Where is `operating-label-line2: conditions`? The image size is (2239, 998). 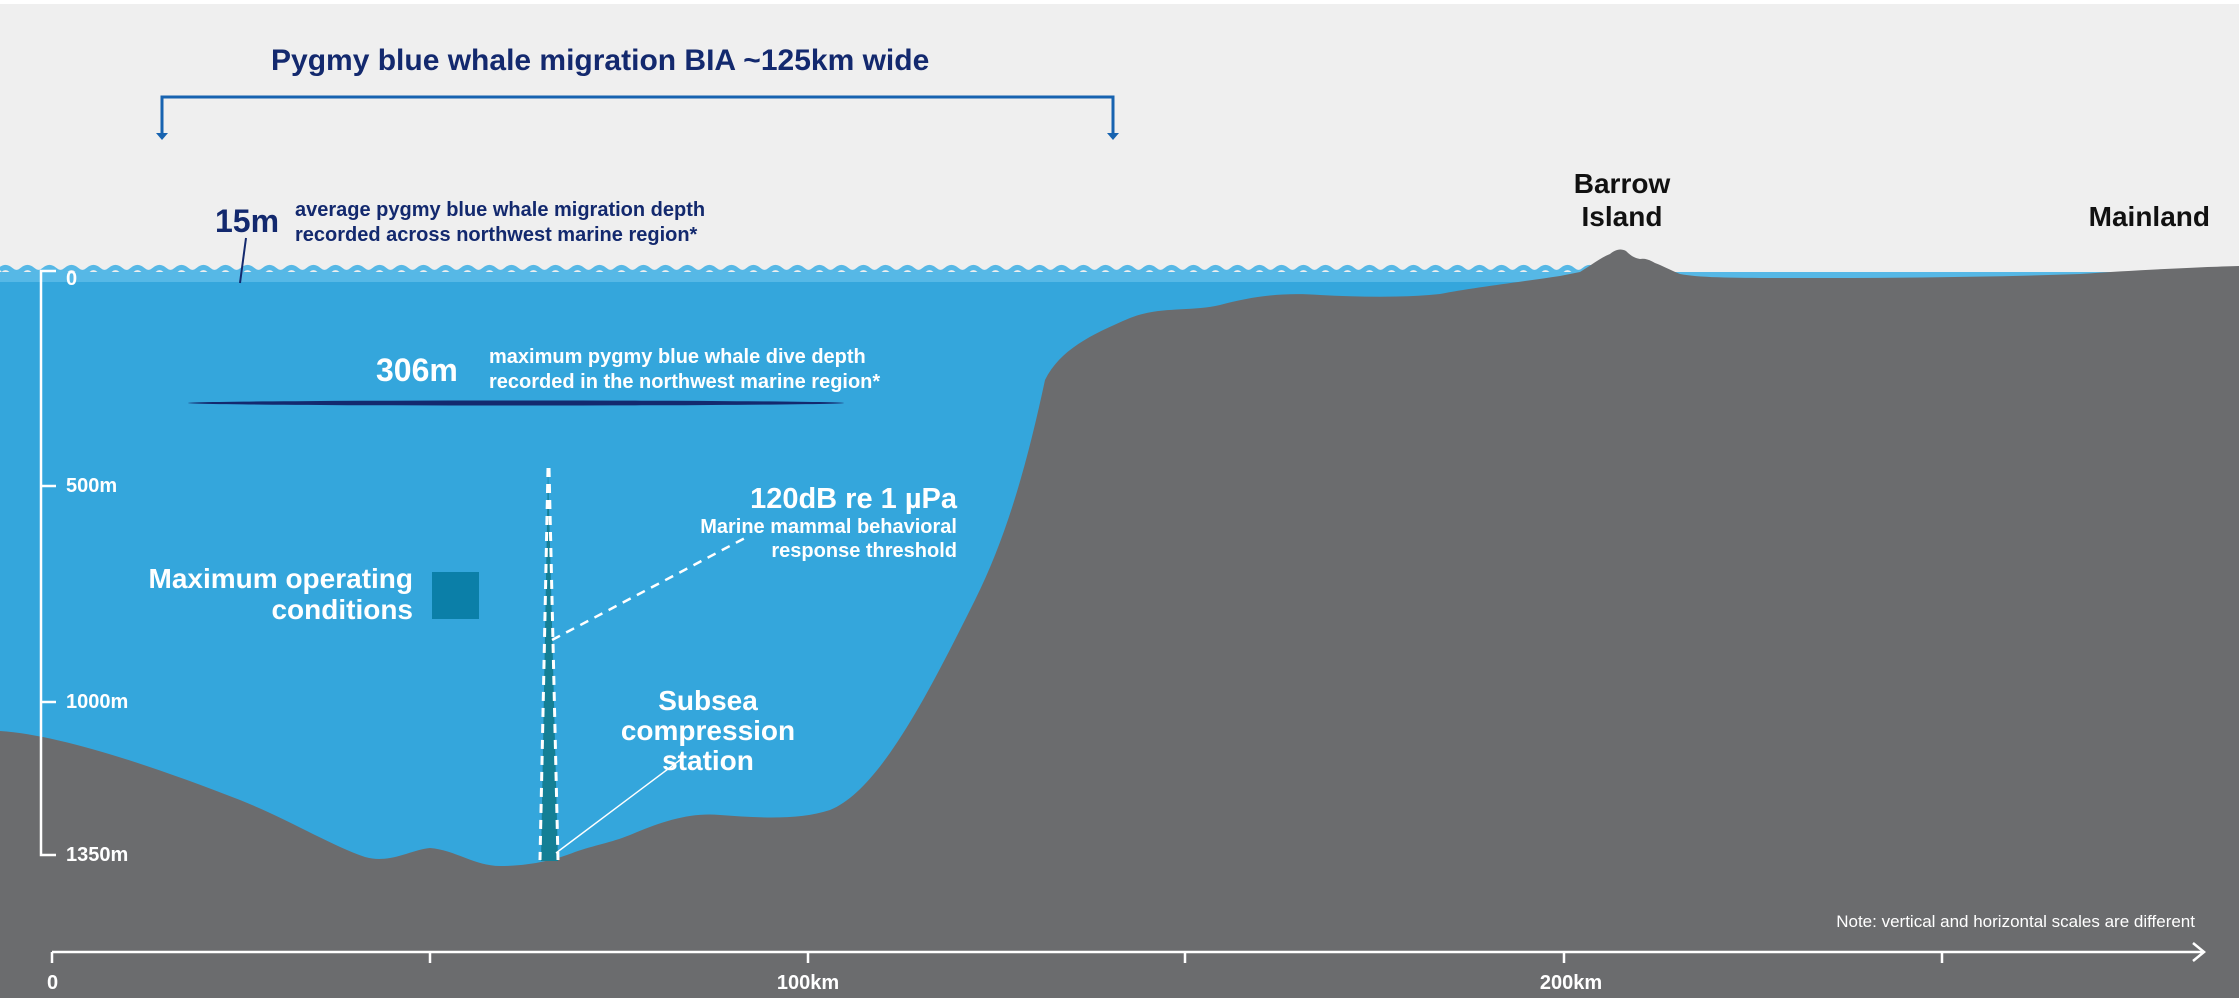
operating-label-line2: conditions is located at coordinates (342, 609).